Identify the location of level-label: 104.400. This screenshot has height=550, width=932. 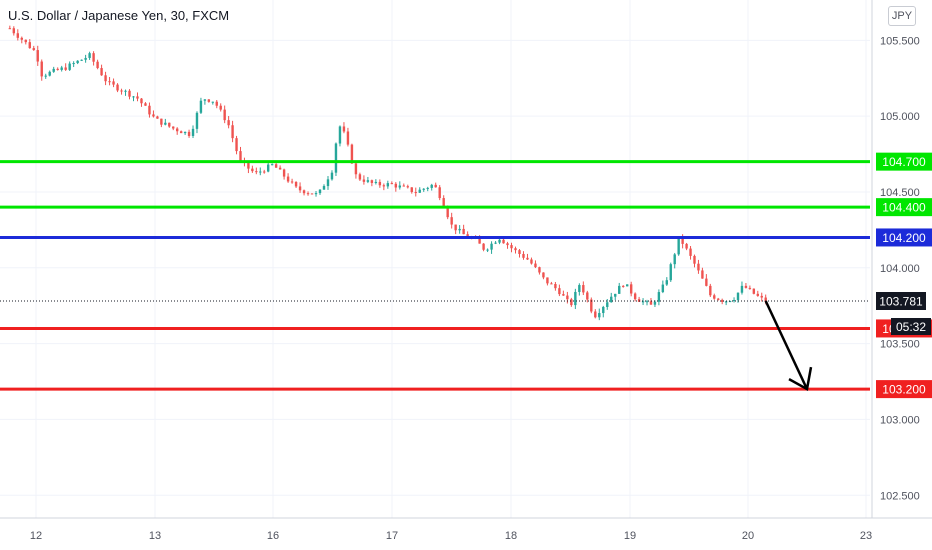
(904, 208).